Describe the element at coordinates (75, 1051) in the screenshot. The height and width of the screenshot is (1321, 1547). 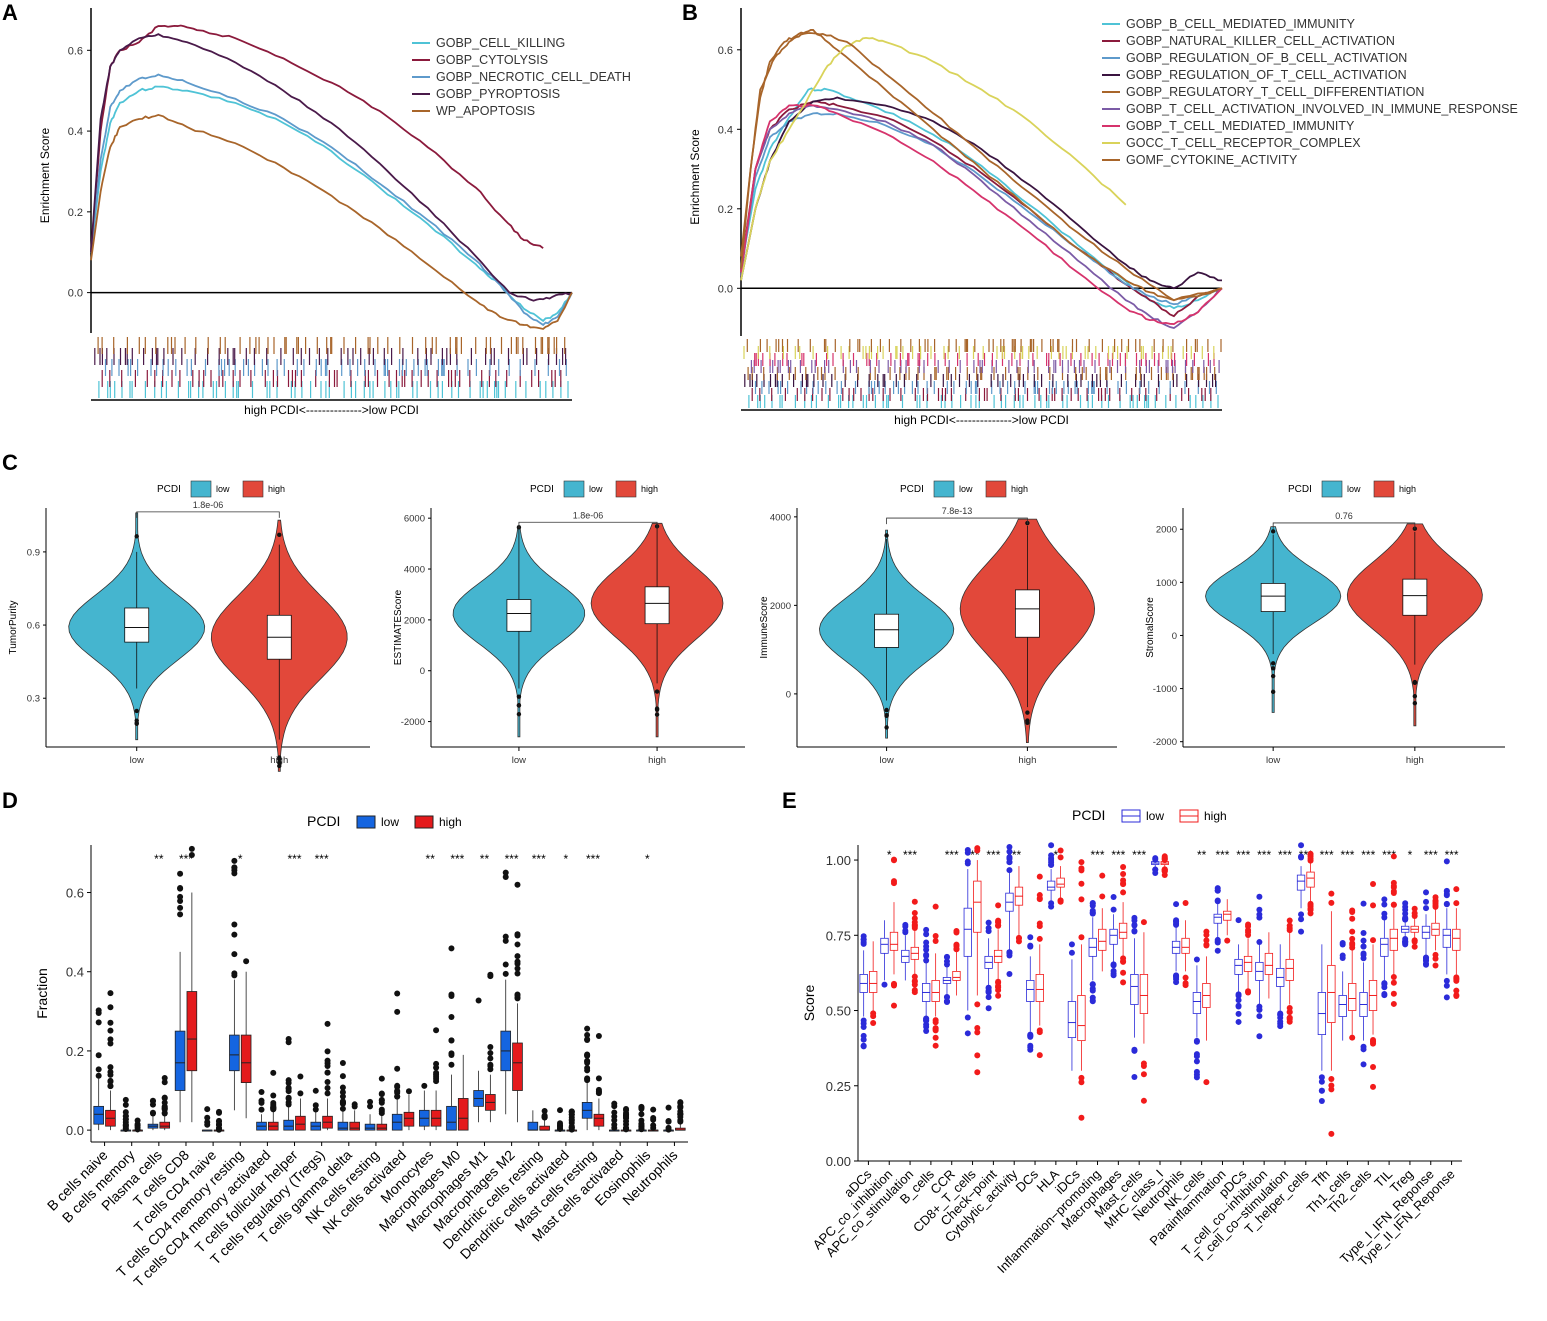
I see `y-tick-label: 0.2` at that location.